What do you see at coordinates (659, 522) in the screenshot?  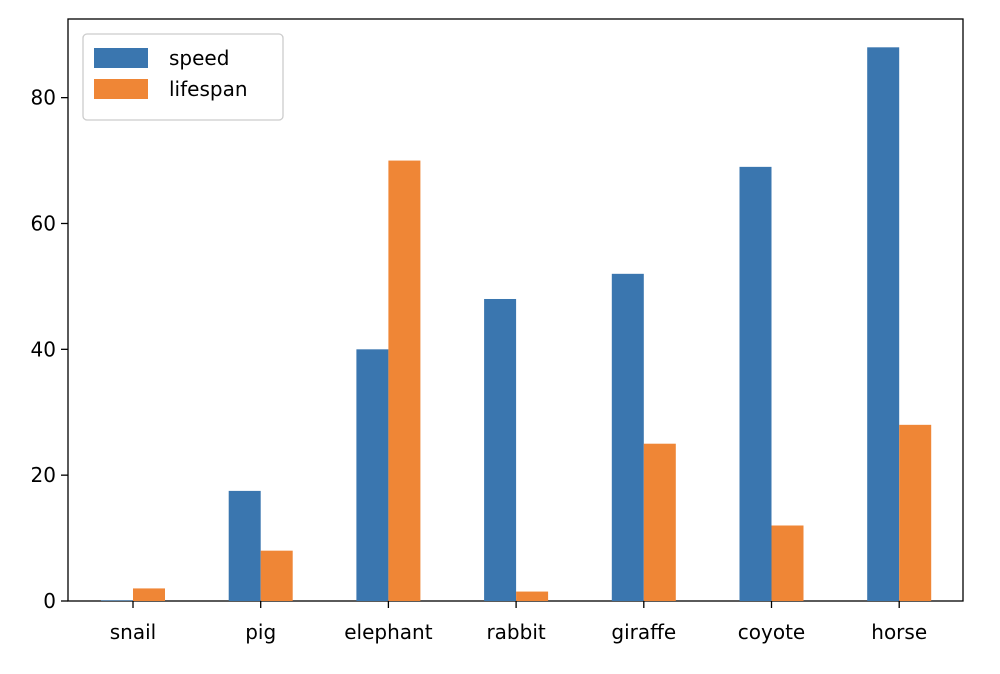 I see `bar-lifespan-giraffe` at bounding box center [659, 522].